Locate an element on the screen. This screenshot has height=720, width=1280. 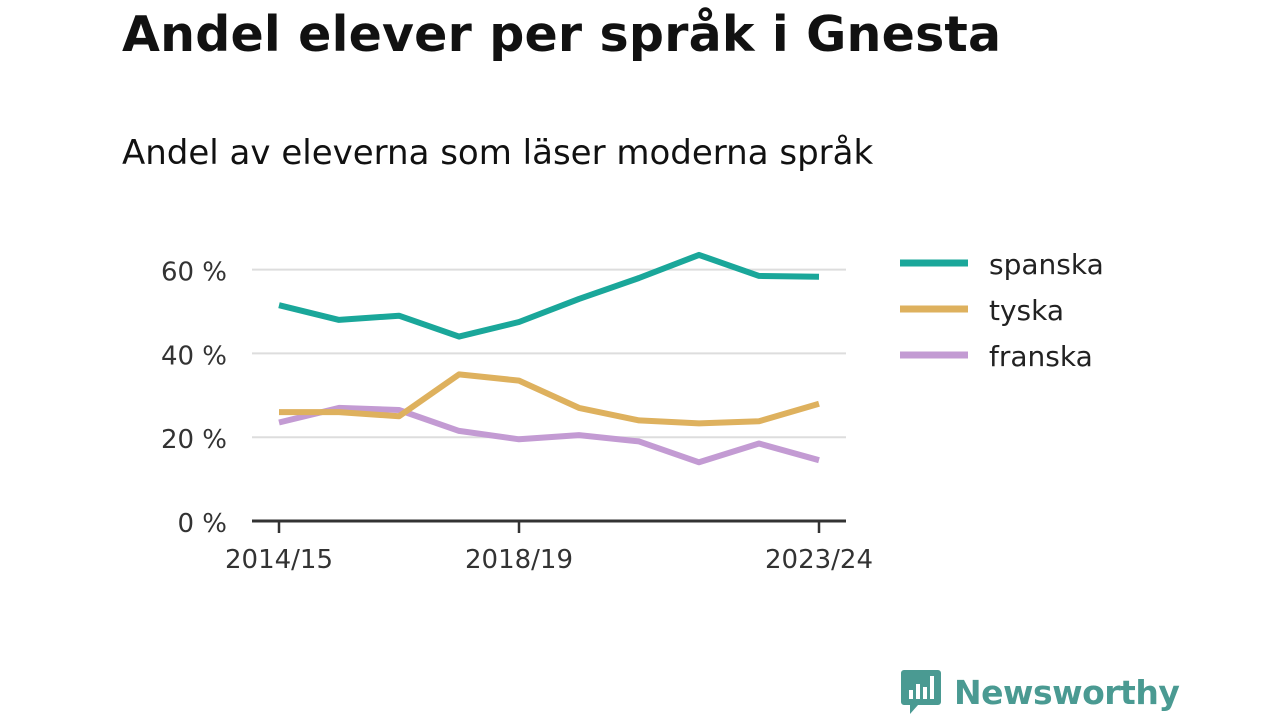
newsworthy-logo: Newsworthy is located at coordinates (1040, 692).